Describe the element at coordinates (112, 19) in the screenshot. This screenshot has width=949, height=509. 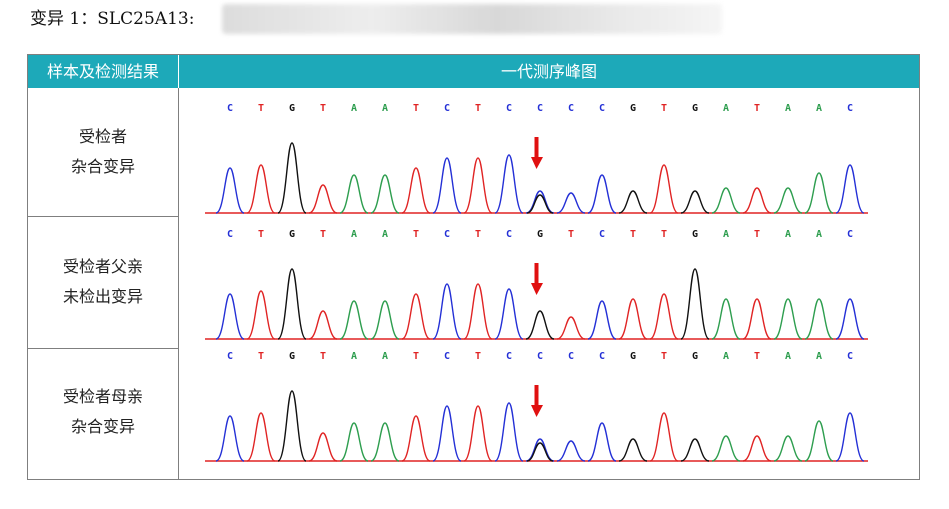
I see `variant-title: 变异 1：SLC25A13:` at that location.